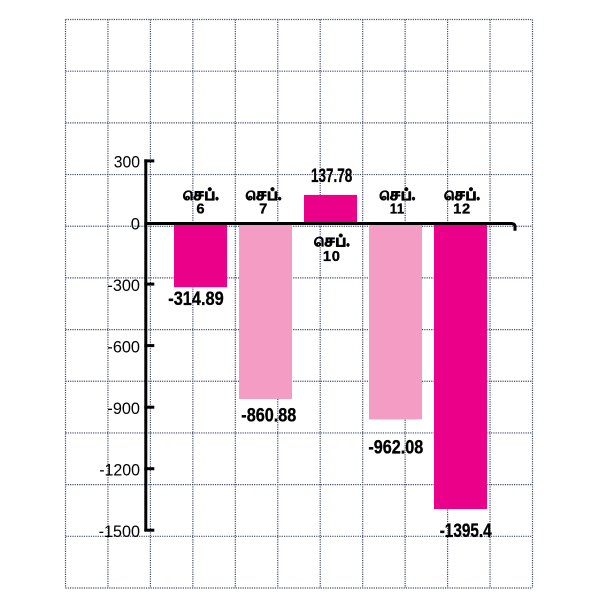 The height and width of the screenshot is (600, 600). What do you see at coordinates (462, 209) in the screenshot?
I see `svg-text: 12` at bounding box center [462, 209].